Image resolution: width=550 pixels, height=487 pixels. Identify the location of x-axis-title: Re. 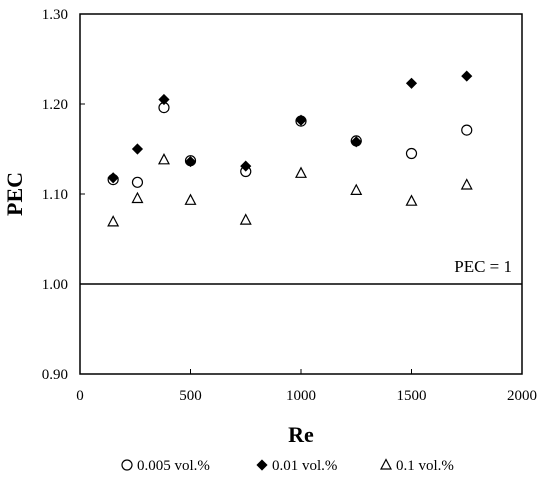
(301, 434).